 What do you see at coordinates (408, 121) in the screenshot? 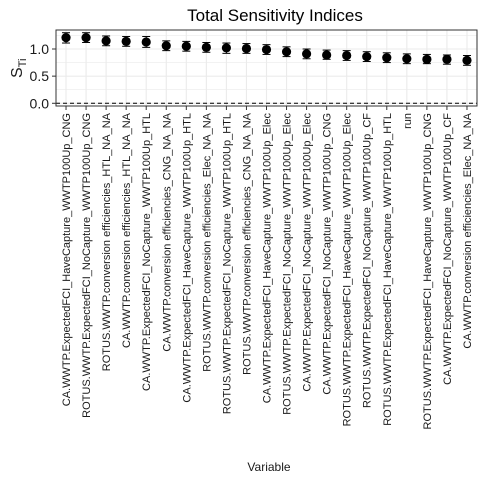
I see `x-tick-label: run` at bounding box center [408, 121].